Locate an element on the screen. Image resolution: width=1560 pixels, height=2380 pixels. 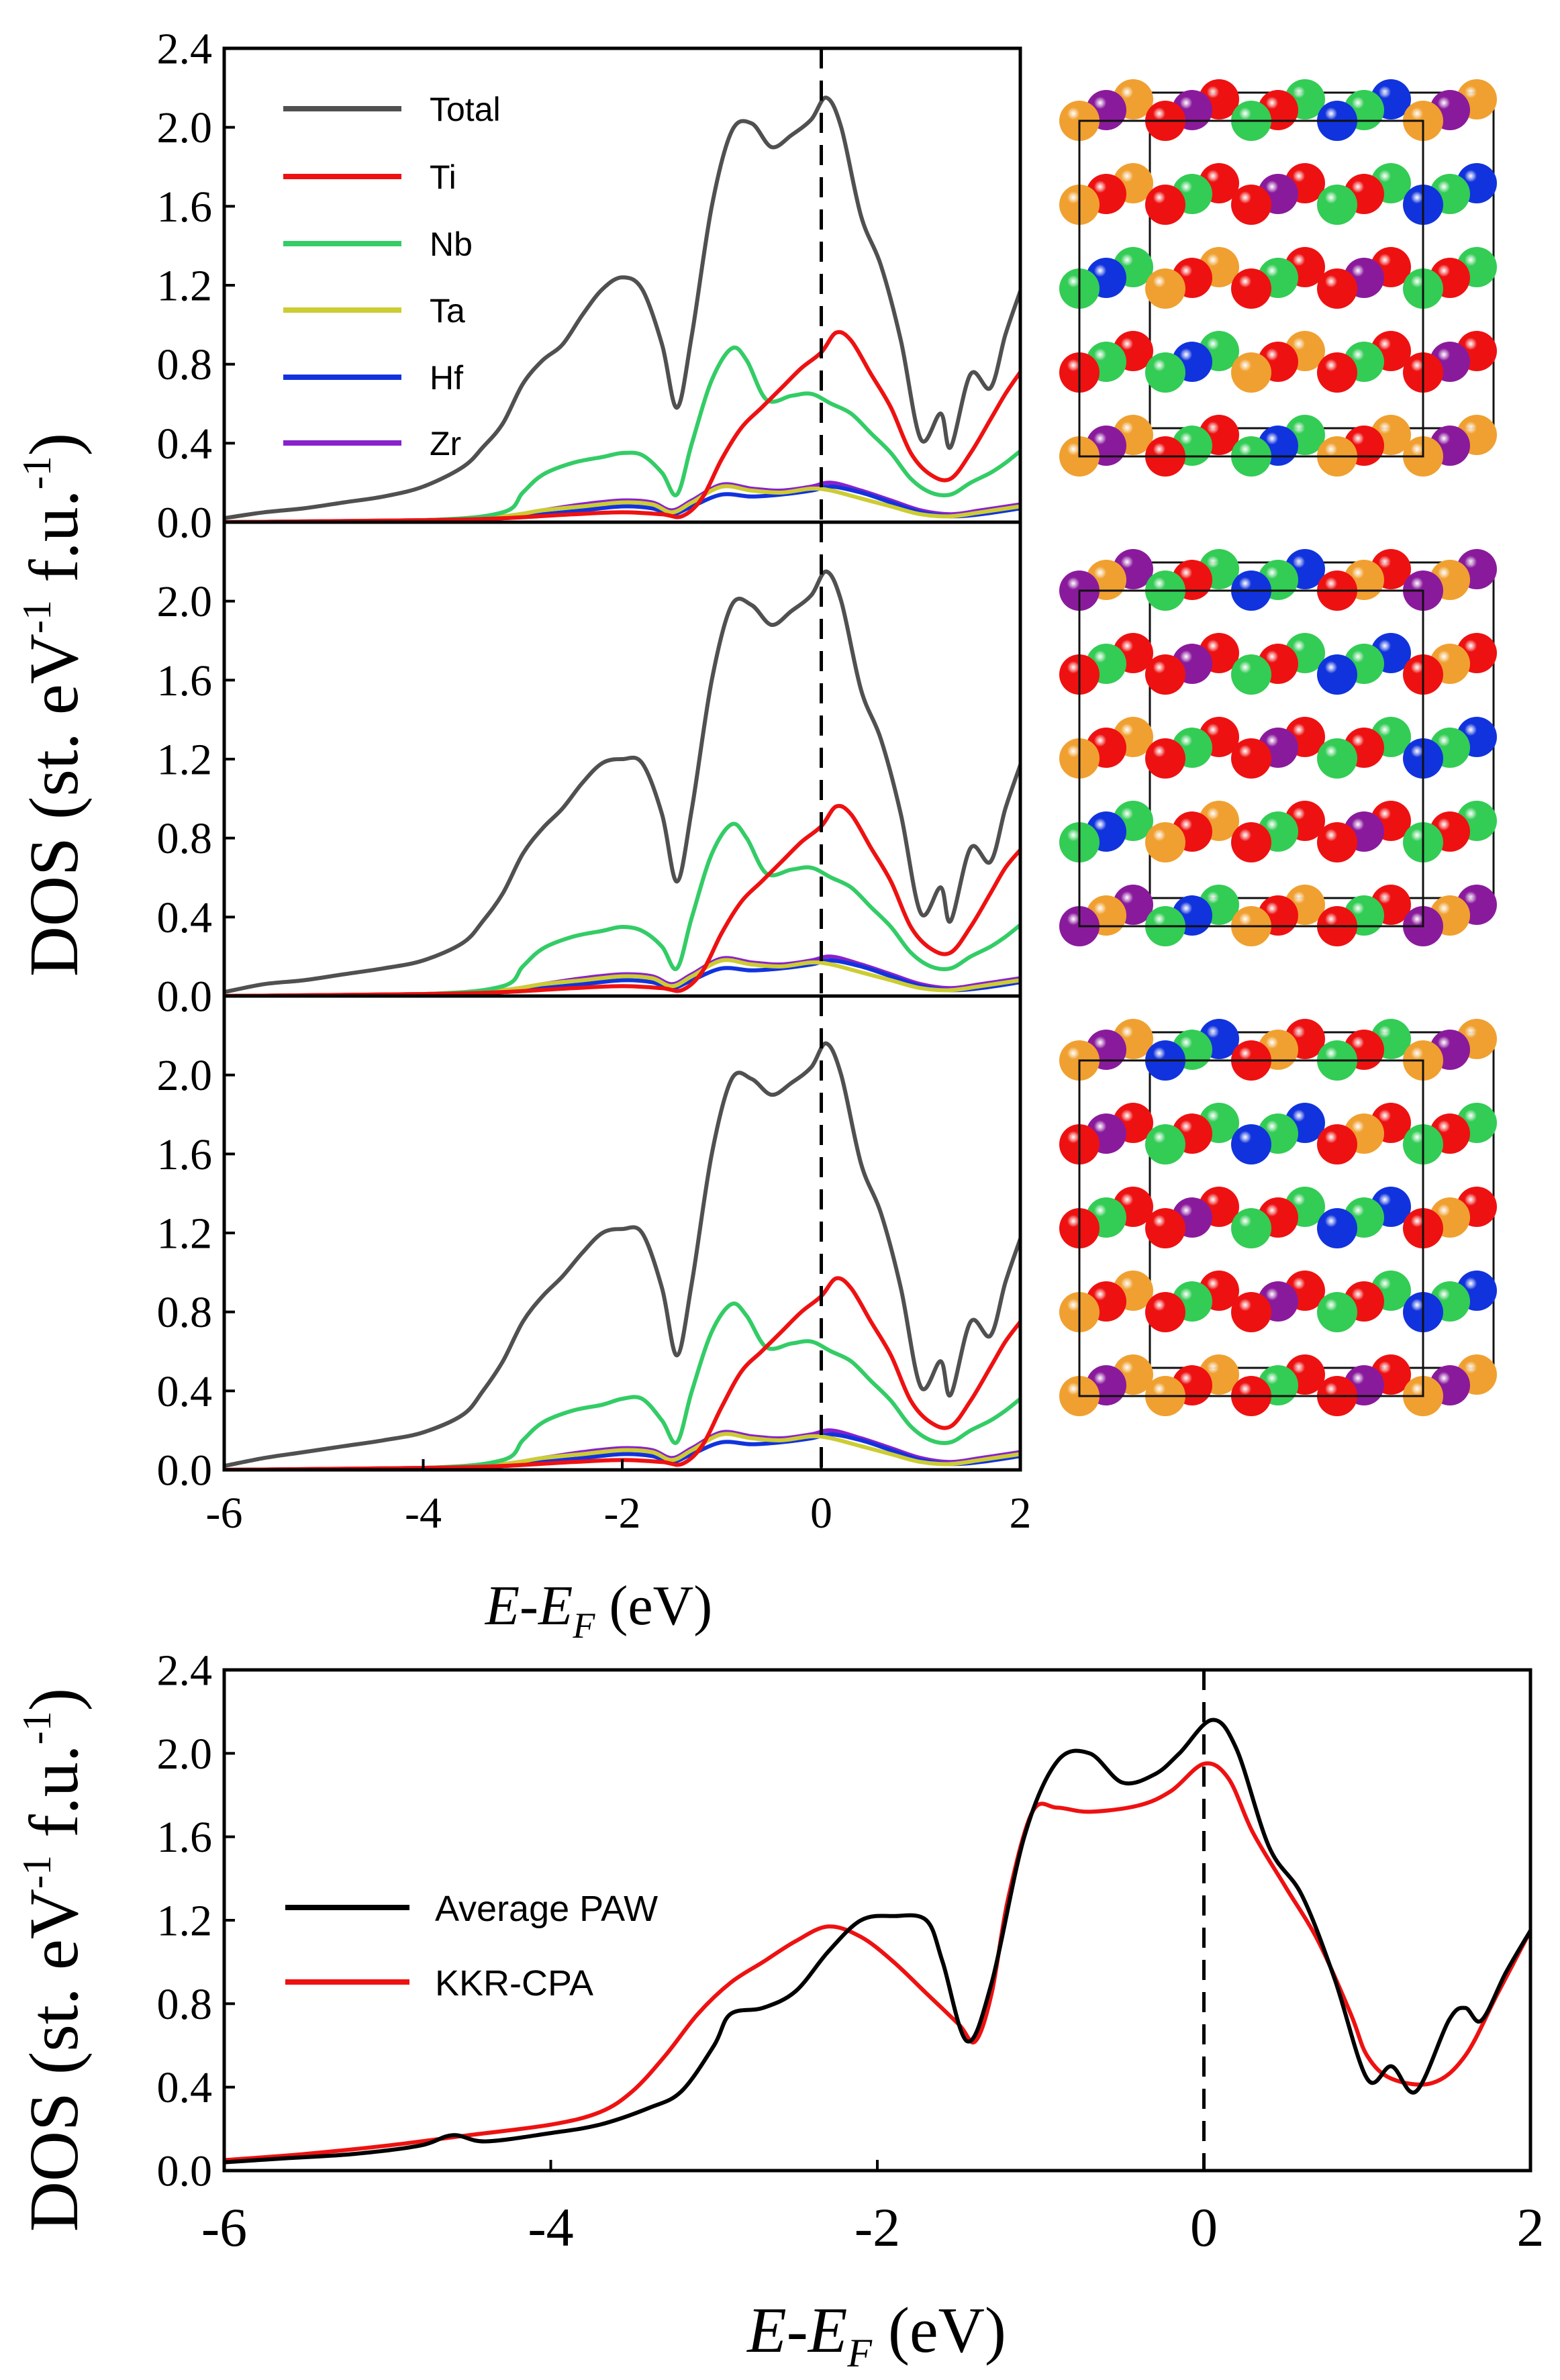
legend-label-hf: Hf is located at coordinates (446, 378).